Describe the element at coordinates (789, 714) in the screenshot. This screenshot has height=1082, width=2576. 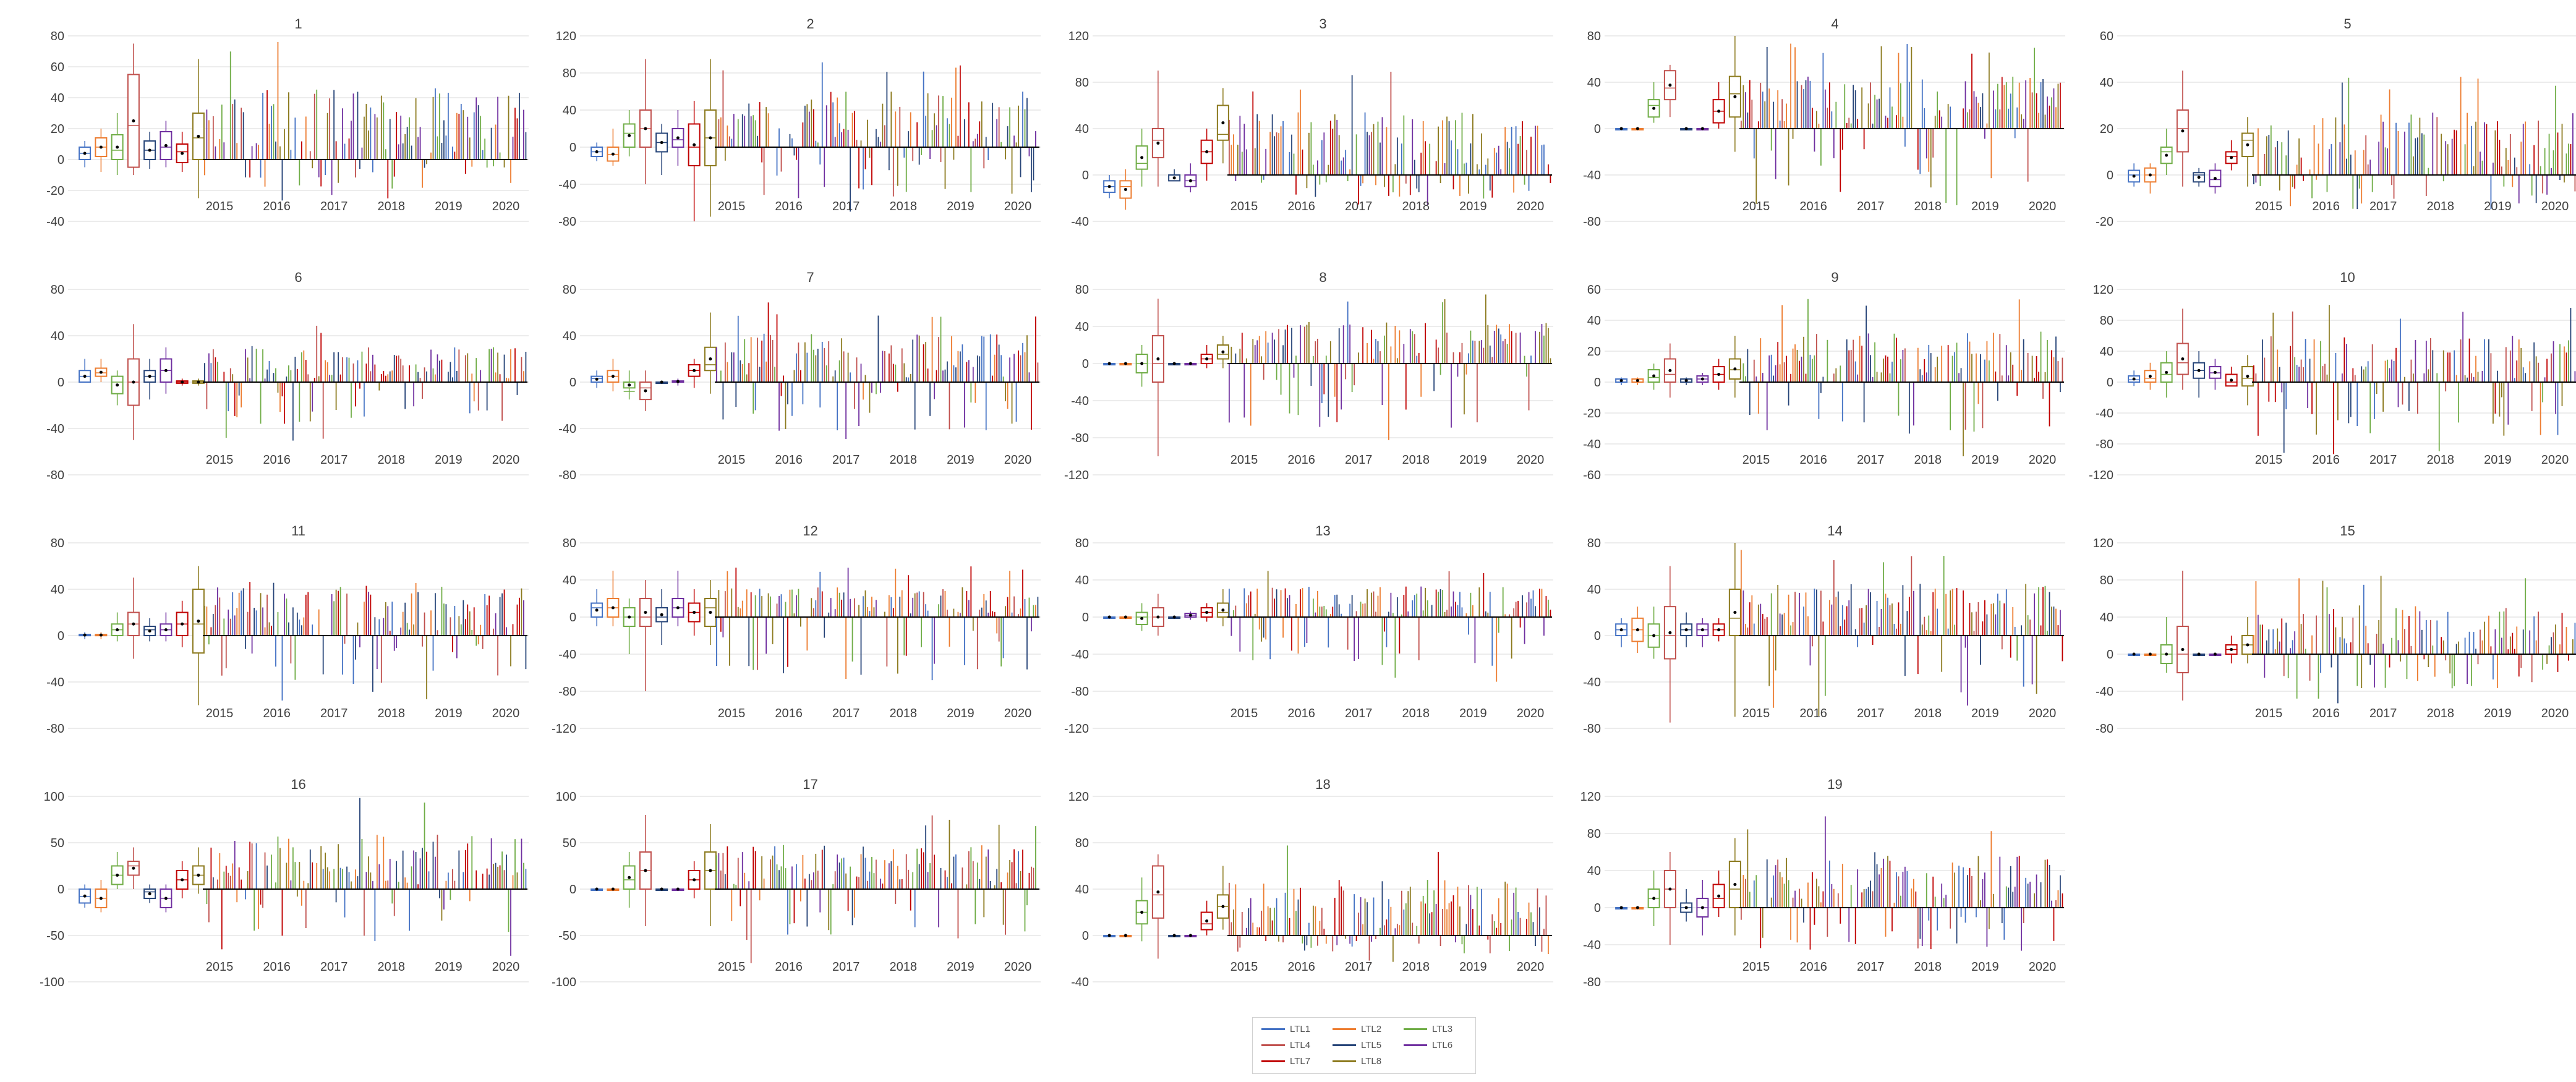
I see `x-tick-label: 2016` at that location.